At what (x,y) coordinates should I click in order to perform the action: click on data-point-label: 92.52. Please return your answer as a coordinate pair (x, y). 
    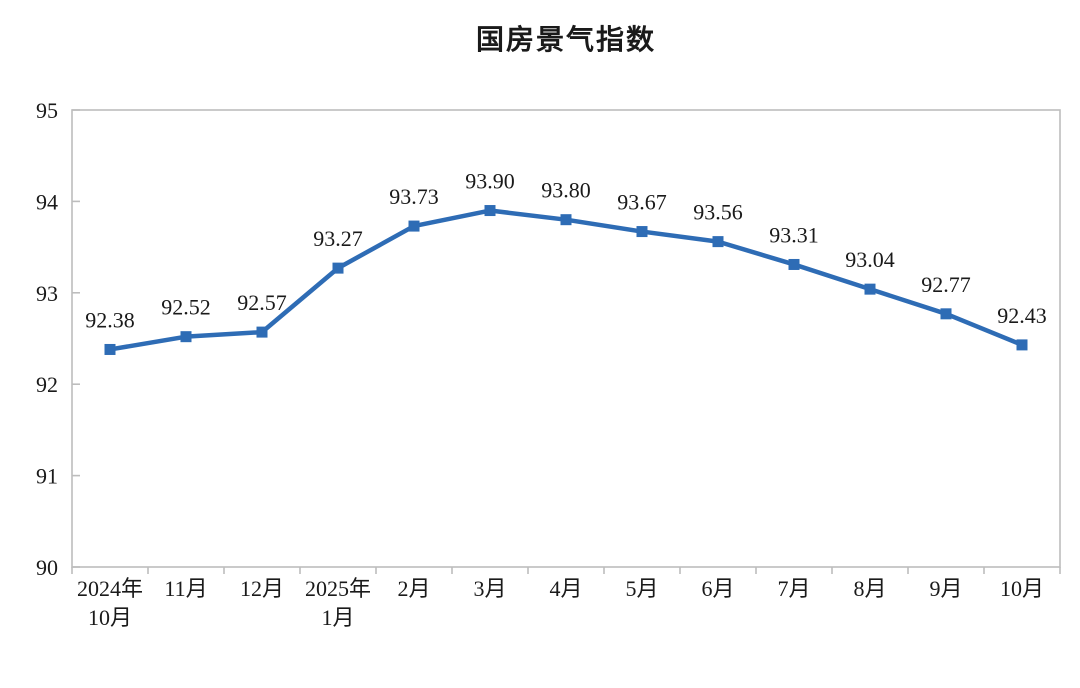
    Looking at the image, I should click on (186, 307).